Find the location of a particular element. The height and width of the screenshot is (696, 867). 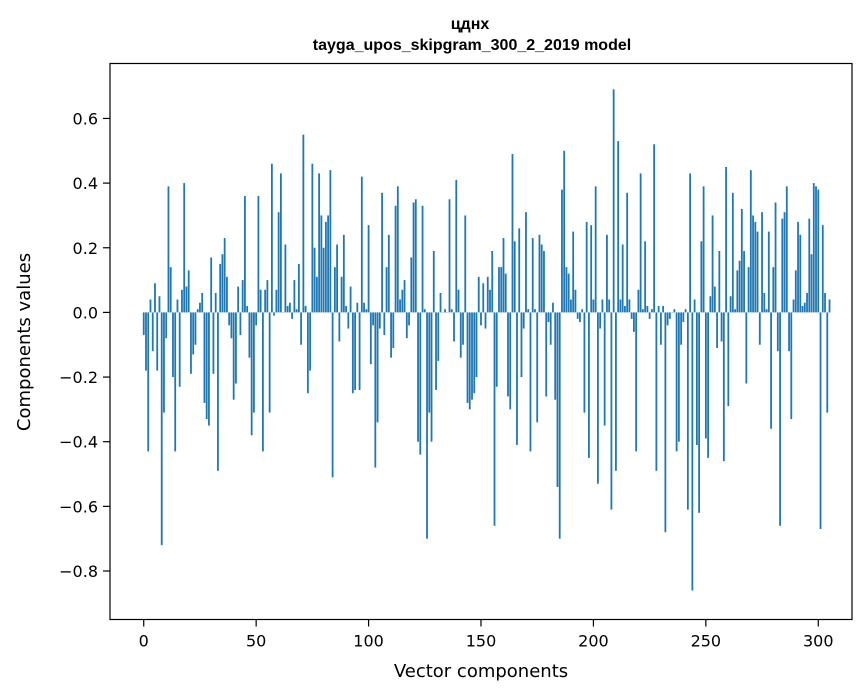

y-tick-label: −0.4 is located at coordinates (78, 442).